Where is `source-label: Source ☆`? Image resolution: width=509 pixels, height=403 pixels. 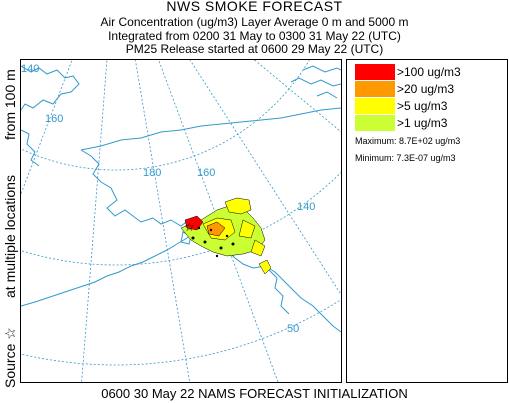
source-label: Source ☆ is located at coordinates (10, 357).